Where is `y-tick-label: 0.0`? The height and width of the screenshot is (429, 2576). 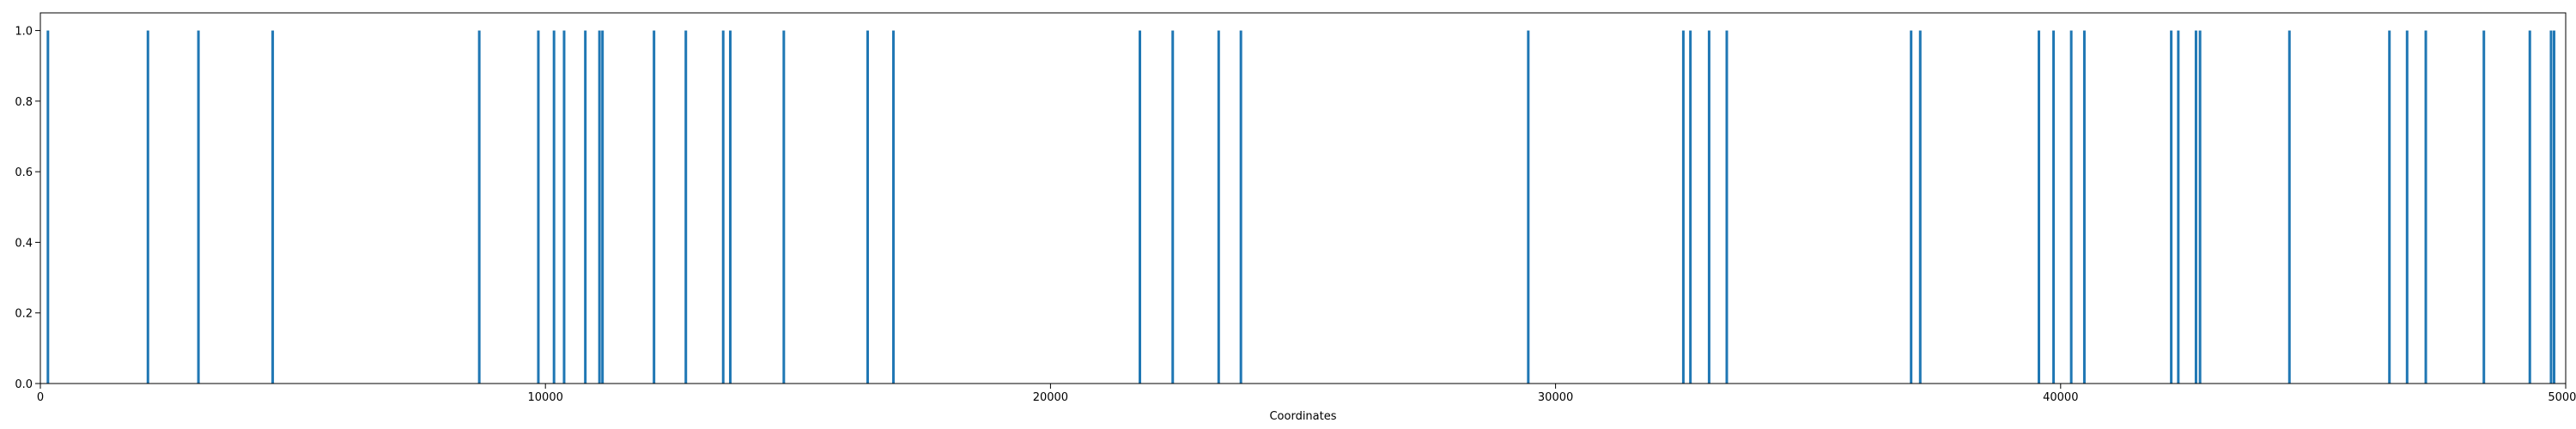
y-tick-label: 0.0 is located at coordinates (24, 384).